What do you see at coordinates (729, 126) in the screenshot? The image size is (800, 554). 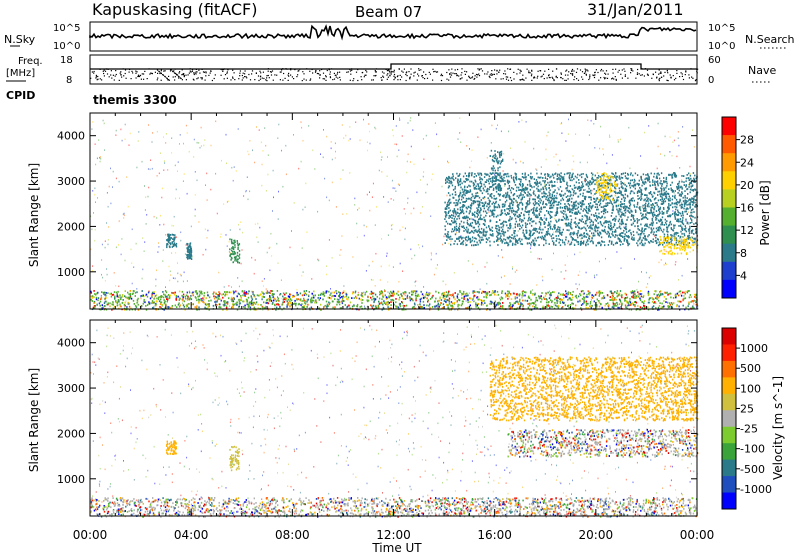 I see `colorbar-segment` at bounding box center [729, 126].